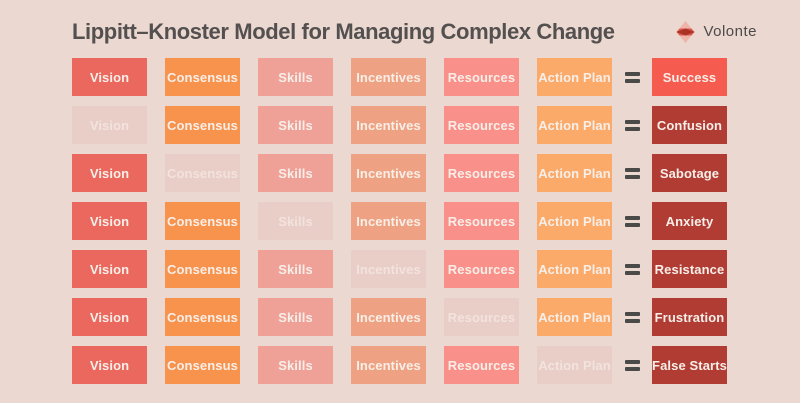 Image resolution: width=800 pixels, height=403 pixels. What do you see at coordinates (689, 77) in the screenshot?
I see `result-box-success: Success` at bounding box center [689, 77].